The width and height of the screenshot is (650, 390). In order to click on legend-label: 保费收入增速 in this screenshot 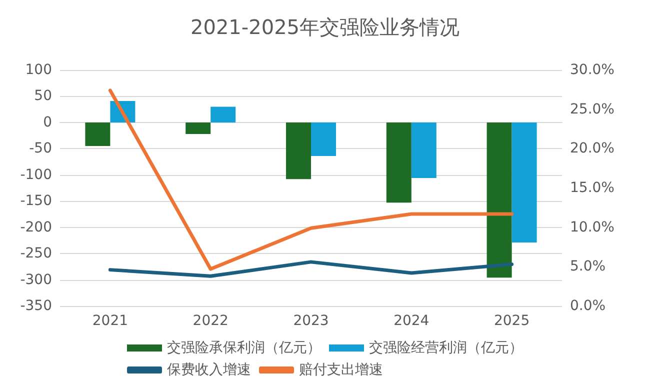, I will do `click(209, 370)`.